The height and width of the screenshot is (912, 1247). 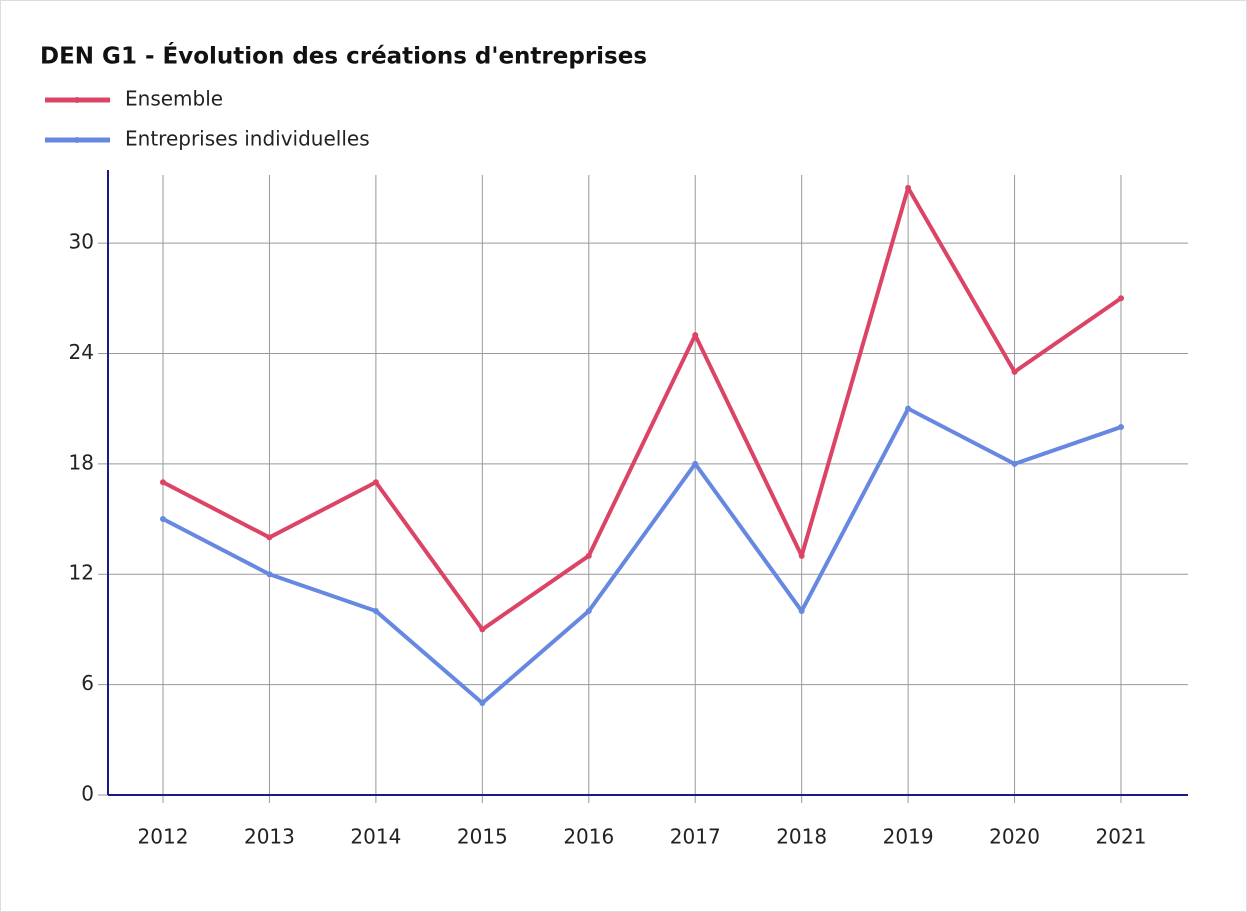 I want to click on y-tick-label: 6, so click(x=87, y=683).